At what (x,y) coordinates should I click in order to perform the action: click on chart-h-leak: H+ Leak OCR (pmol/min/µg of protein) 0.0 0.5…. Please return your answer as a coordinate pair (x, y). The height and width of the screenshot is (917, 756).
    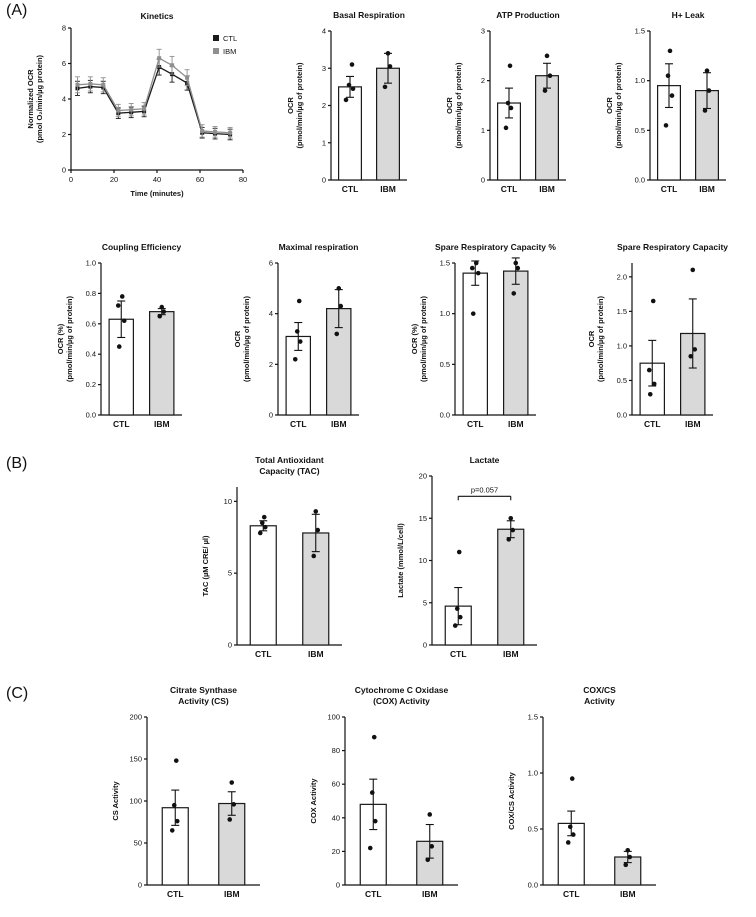
    Looking at the image, I should click on (669, 104).